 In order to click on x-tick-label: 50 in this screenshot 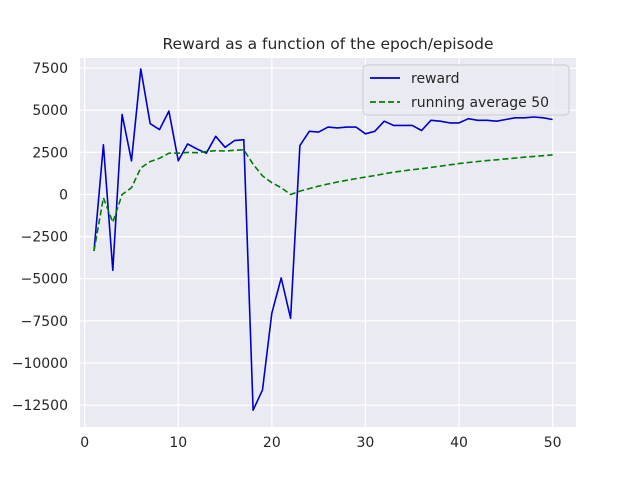, I will do `click(553, 443)`.